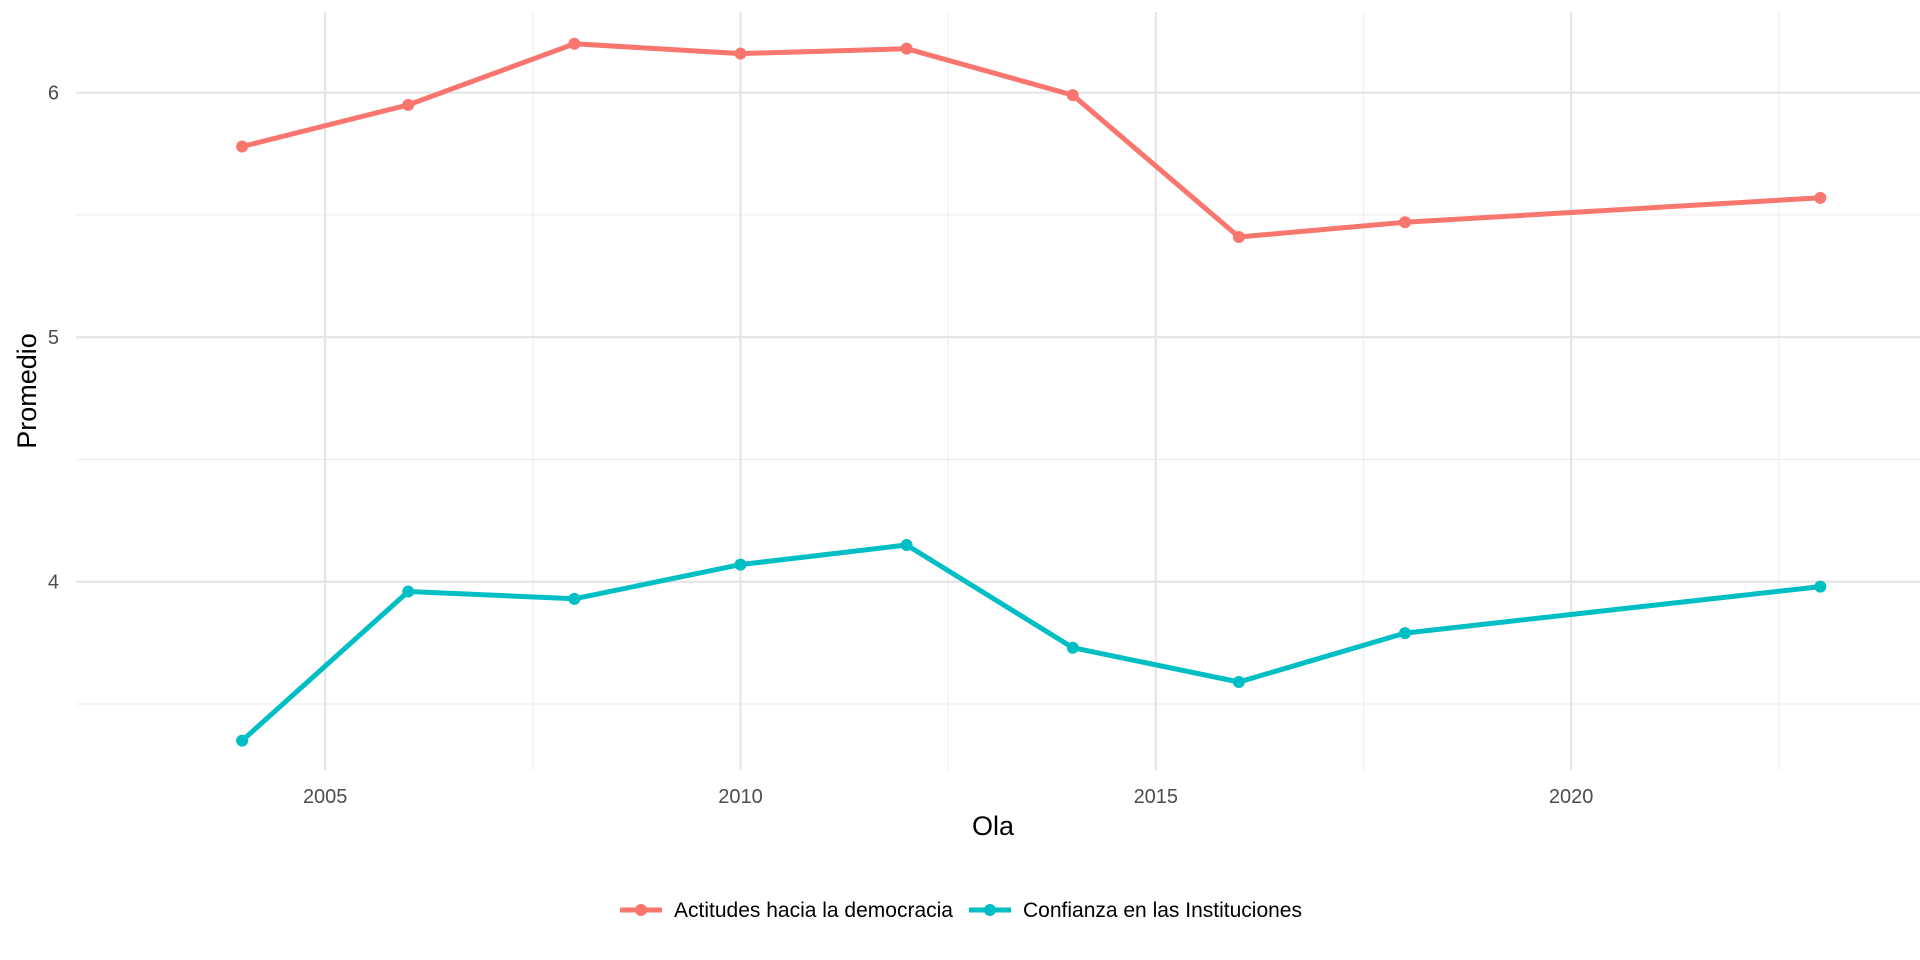 This screenshot has height=960, width=1920. Describe the element at coordinates (948, 797) in the screenshot. I see `x-axis-ticks: 2005 2010 2015 2020` at that location.